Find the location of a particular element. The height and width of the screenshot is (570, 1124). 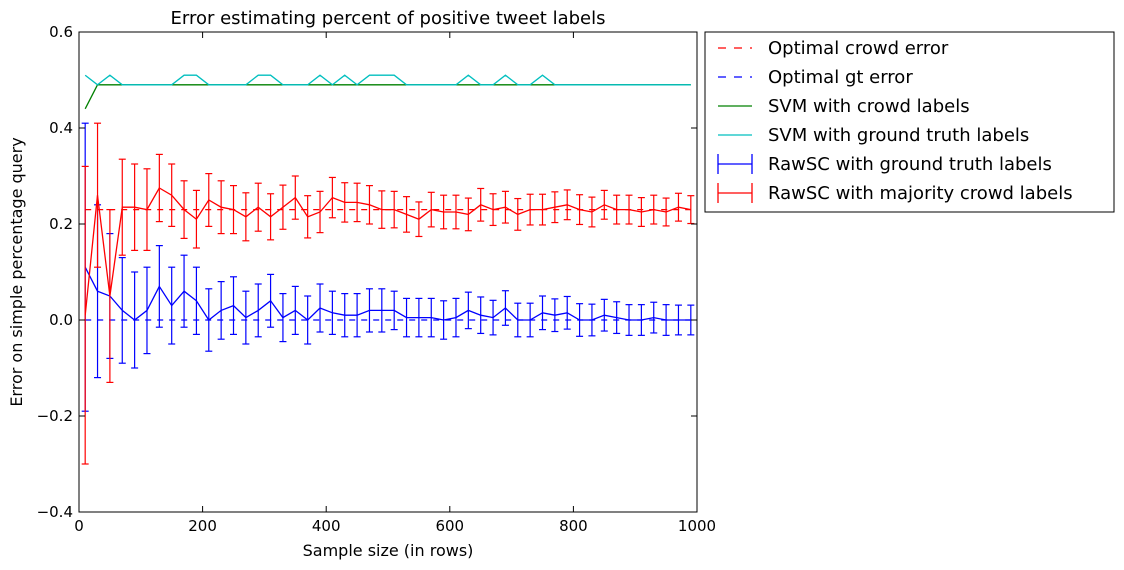

legend-entry: Optimal crowd error is located at coordinates (833, 48).